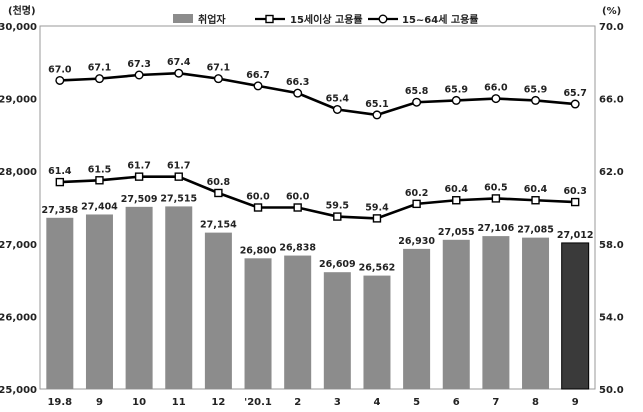  Describe the element at coordinates (18, 209) in the screenshot. I see `left-axis-ticks: 25,000 26,000 27,000 28,000 29,000 30,000` at that location.